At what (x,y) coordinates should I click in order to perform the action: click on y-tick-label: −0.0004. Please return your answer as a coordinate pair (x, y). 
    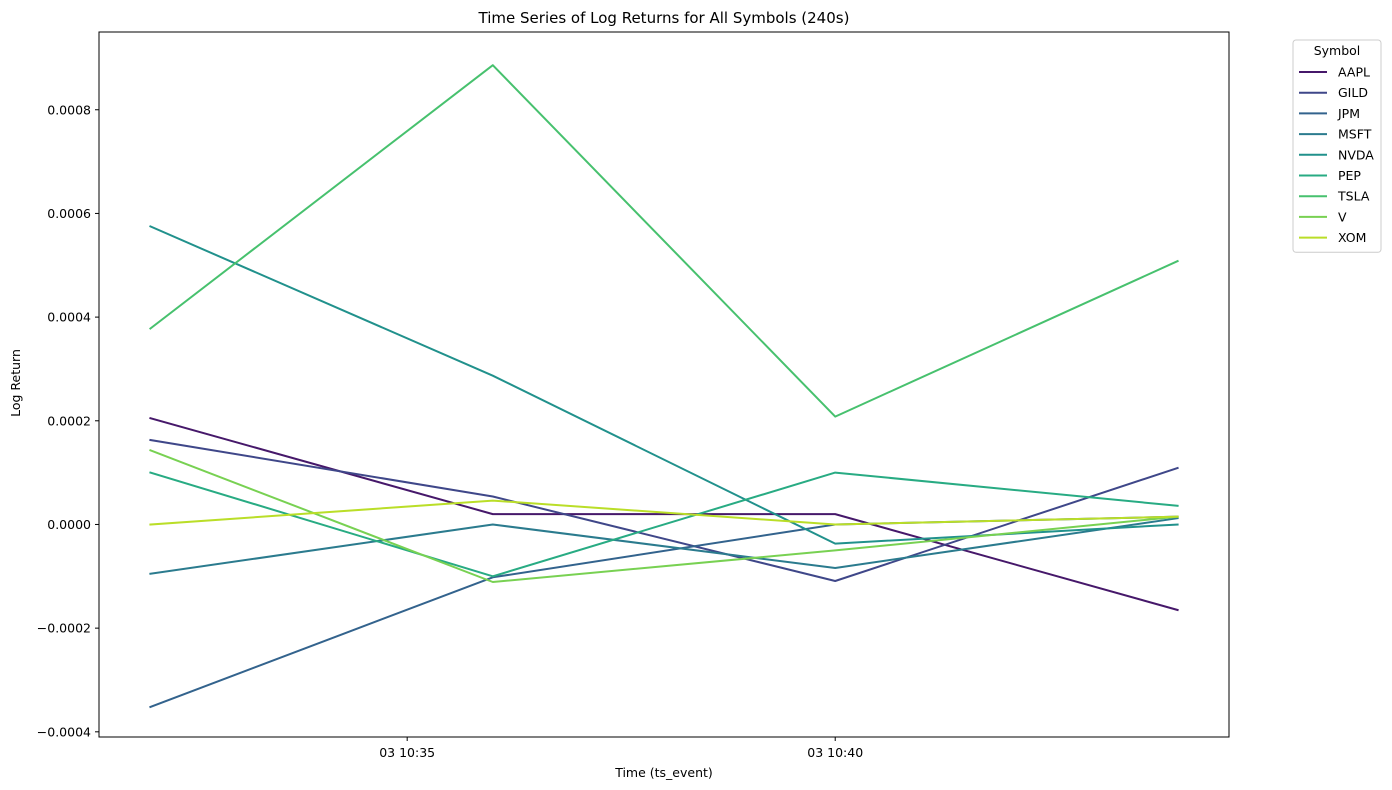
    Looking at the image, I should click on (64, 731).